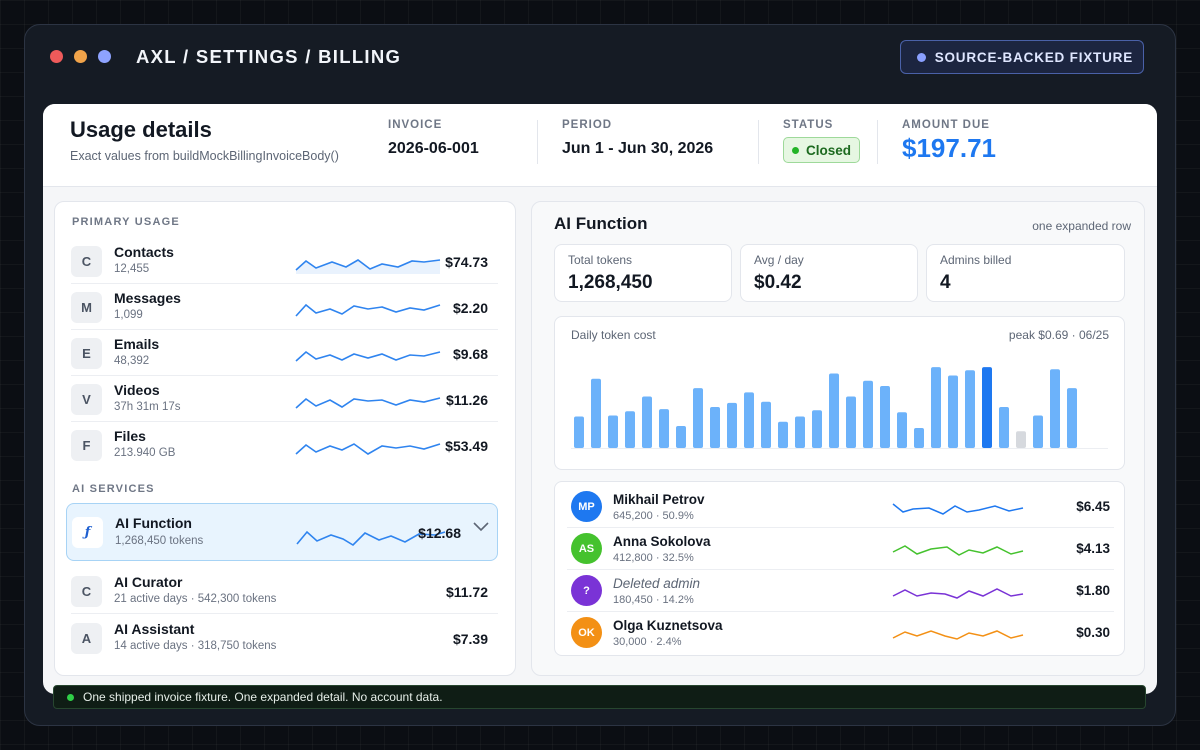  I want to click on chart-bar-06/01, so click(579, 432).